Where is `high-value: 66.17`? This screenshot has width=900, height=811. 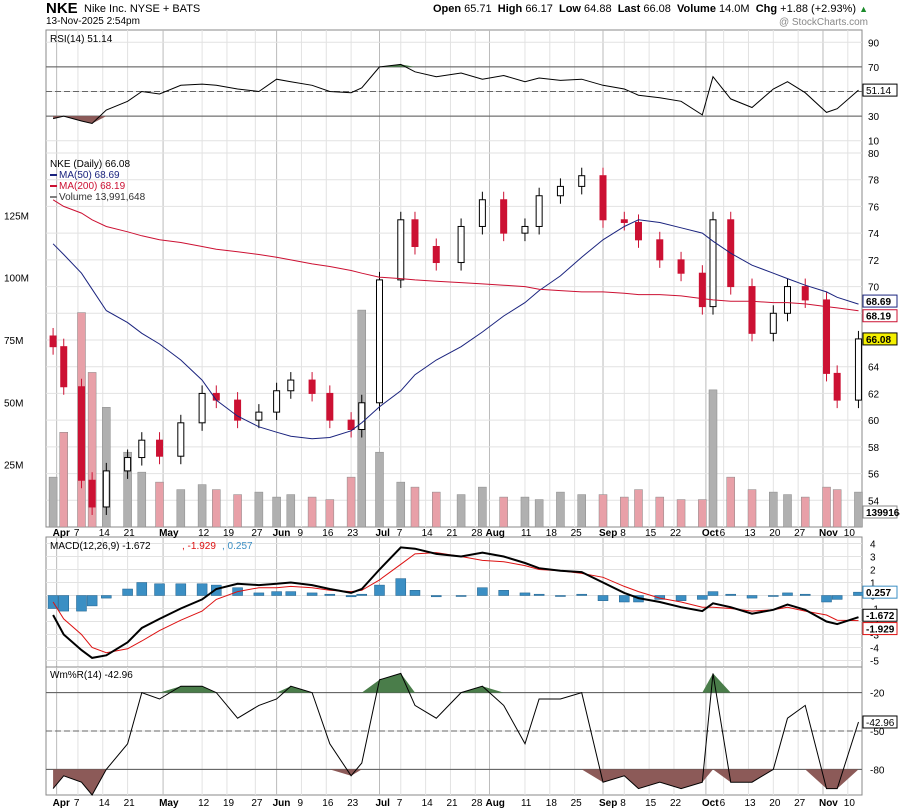
high-value: 66.17 is located at coordinates (539, 9).